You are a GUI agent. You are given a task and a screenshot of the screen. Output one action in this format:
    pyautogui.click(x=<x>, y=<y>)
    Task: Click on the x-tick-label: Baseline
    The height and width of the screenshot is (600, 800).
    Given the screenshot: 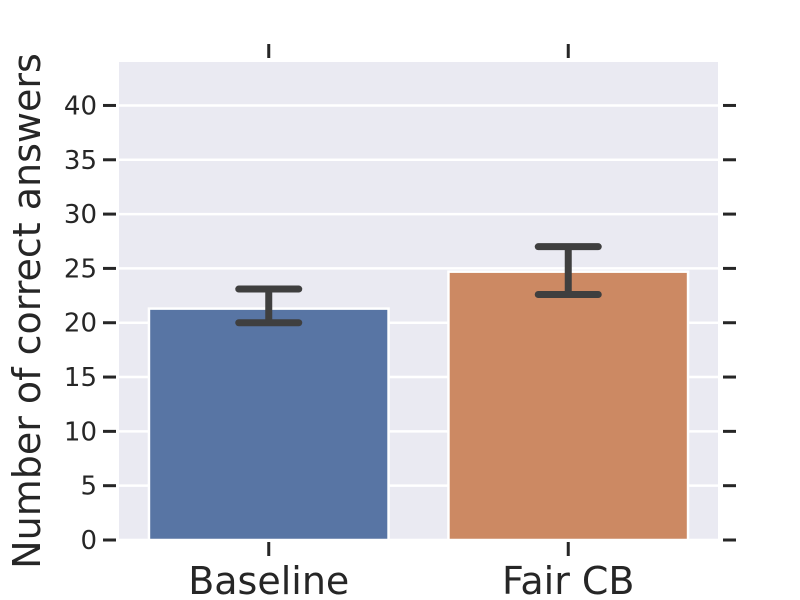 What is the action you would take?
    pyautogui.click(x=268, y=579)
    